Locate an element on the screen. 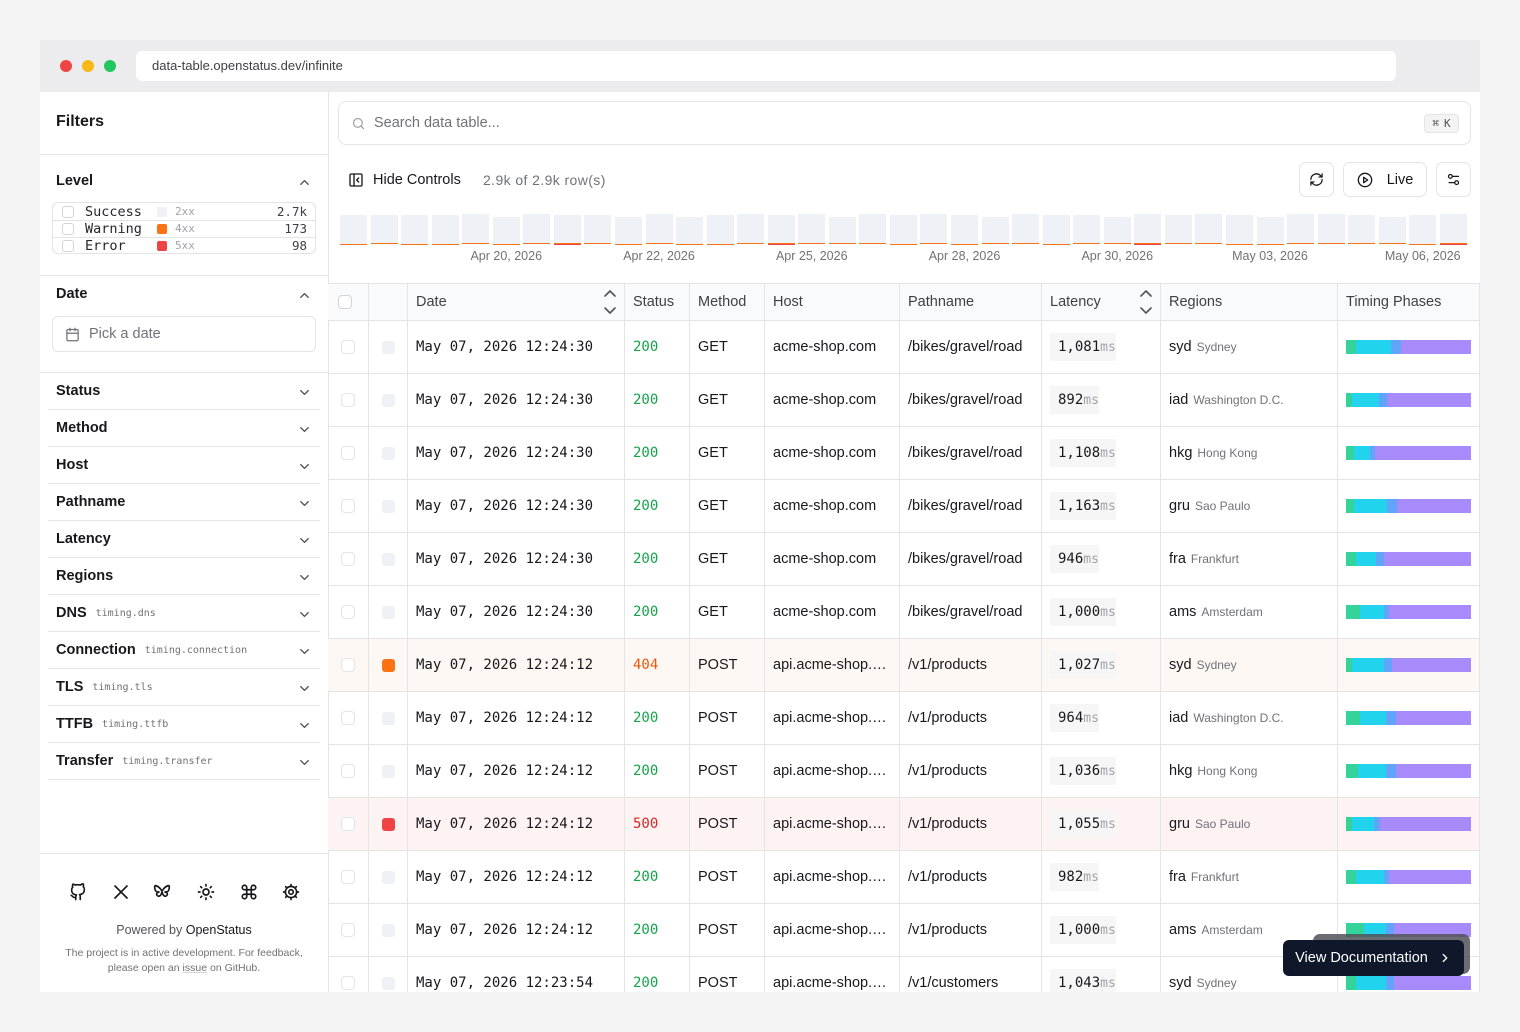 The image size is (1520, 1032). level-indicator is located at coordinates (388, 771).